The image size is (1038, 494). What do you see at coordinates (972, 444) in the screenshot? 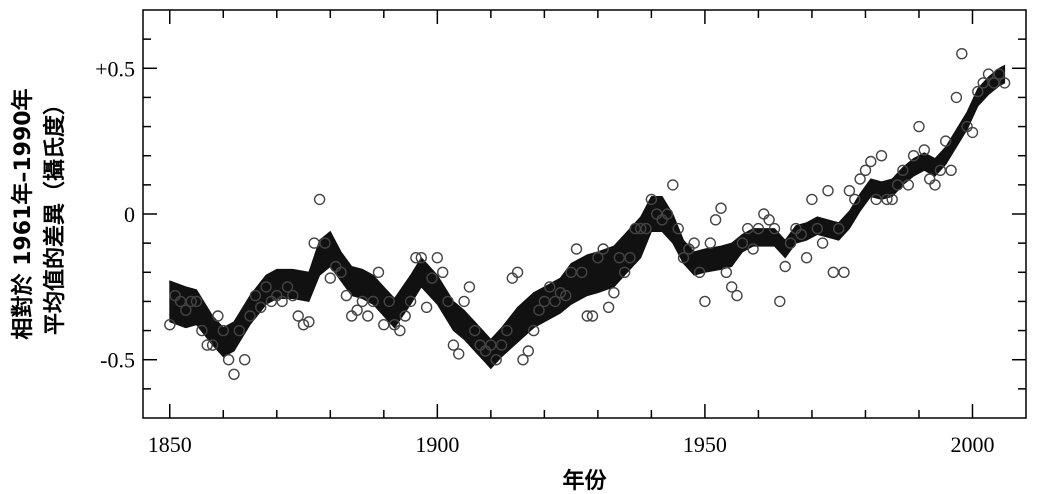
I see `x-tick-label: 2000` at bounding box center [972, 444].